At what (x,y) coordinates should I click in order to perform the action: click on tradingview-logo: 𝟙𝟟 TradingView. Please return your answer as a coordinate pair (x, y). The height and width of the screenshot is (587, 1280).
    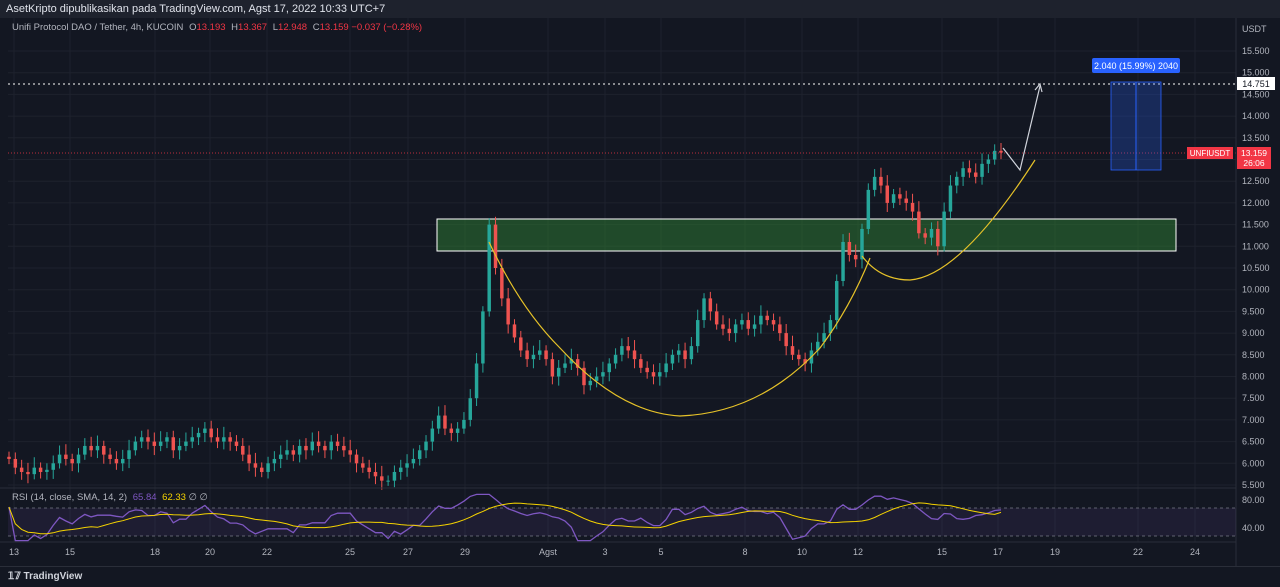
    Looking at the image, I should click on (45, 576).